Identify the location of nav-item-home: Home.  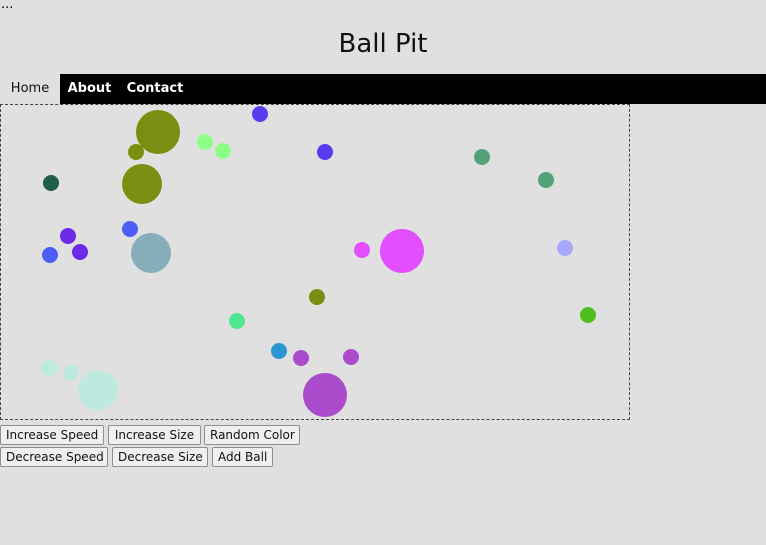
(30, 89).